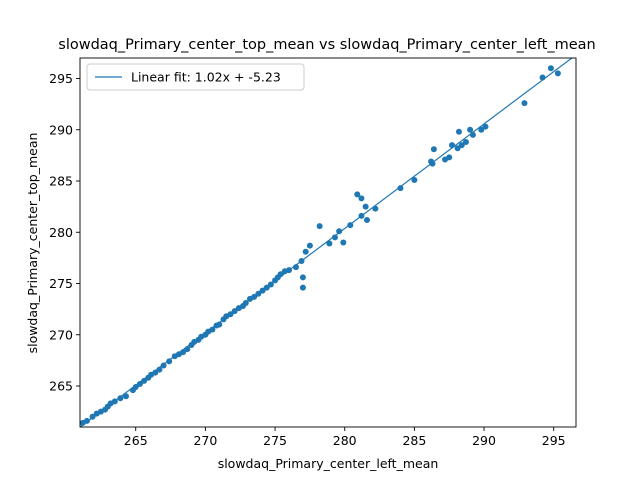 This screenshot has height=484, width=640. I want to click on x-tick-label: 290, so click(484, 440).